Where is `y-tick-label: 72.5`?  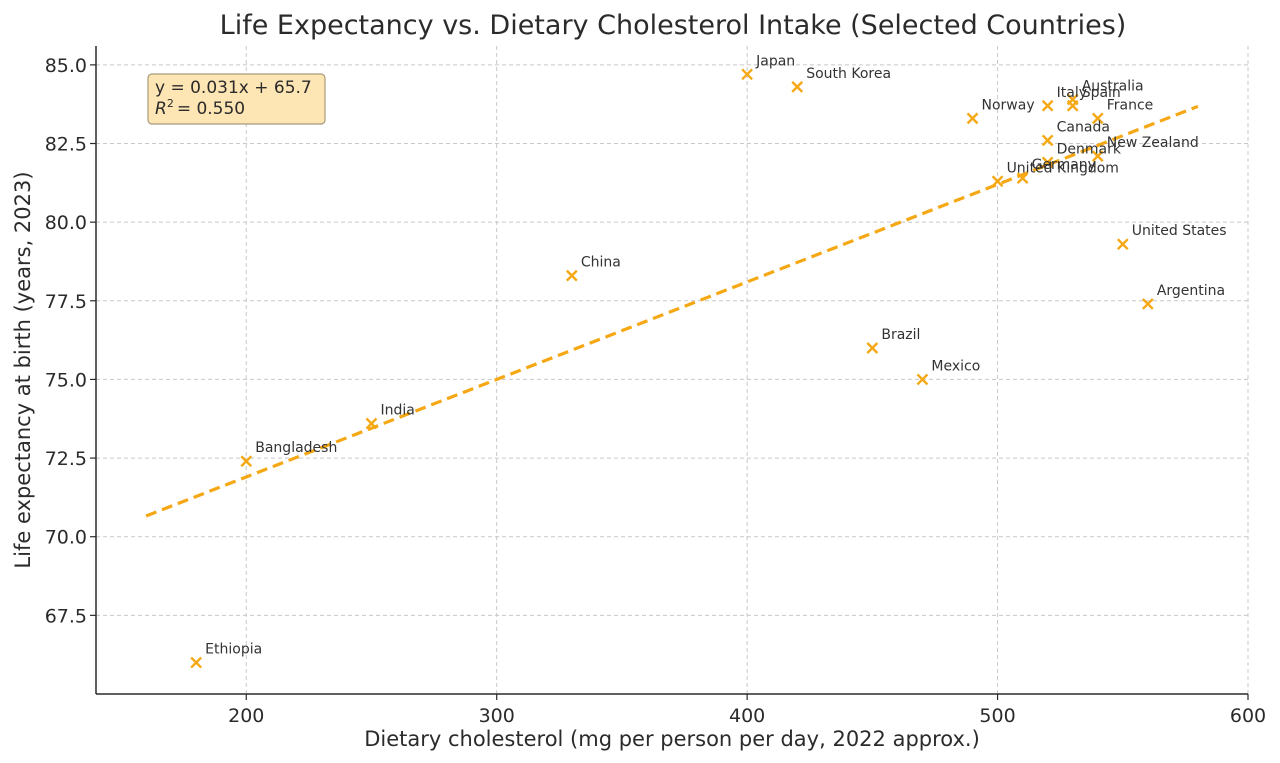 y-tick-label: 72.5 is located at coordinates (66, 459).